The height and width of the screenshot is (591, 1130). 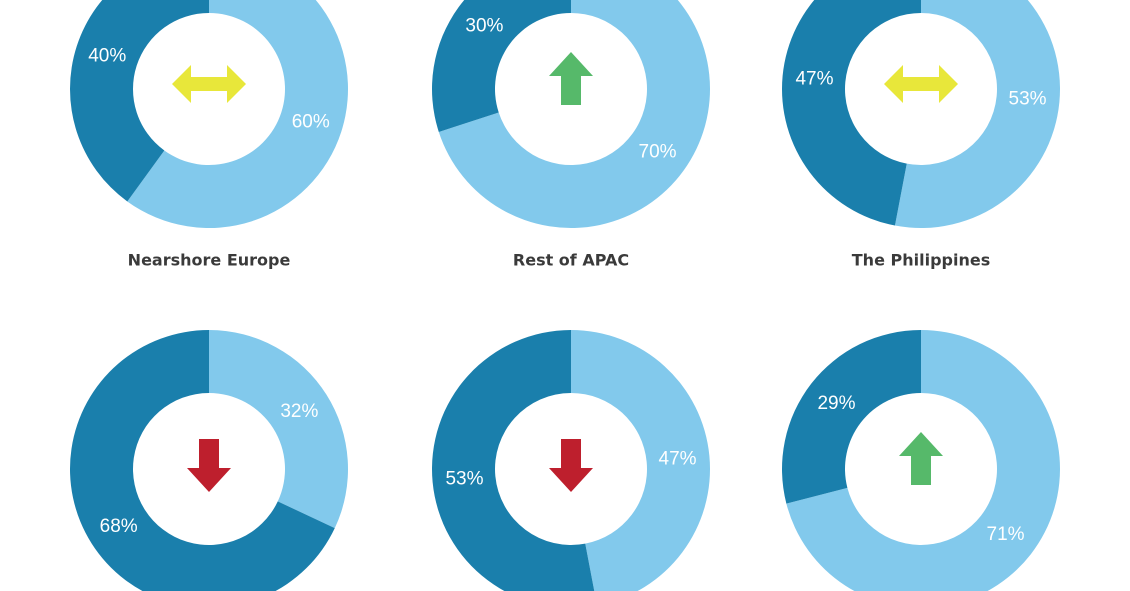 What do you see at coordinates (107, 55) in the screenshot?
I see `slice-label: 40%` at bounding box center [107, 55].